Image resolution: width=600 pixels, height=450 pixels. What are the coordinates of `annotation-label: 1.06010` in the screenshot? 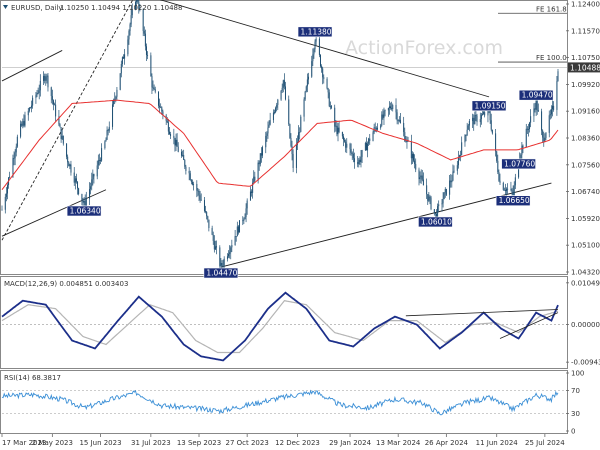 It's located at (436, 221).